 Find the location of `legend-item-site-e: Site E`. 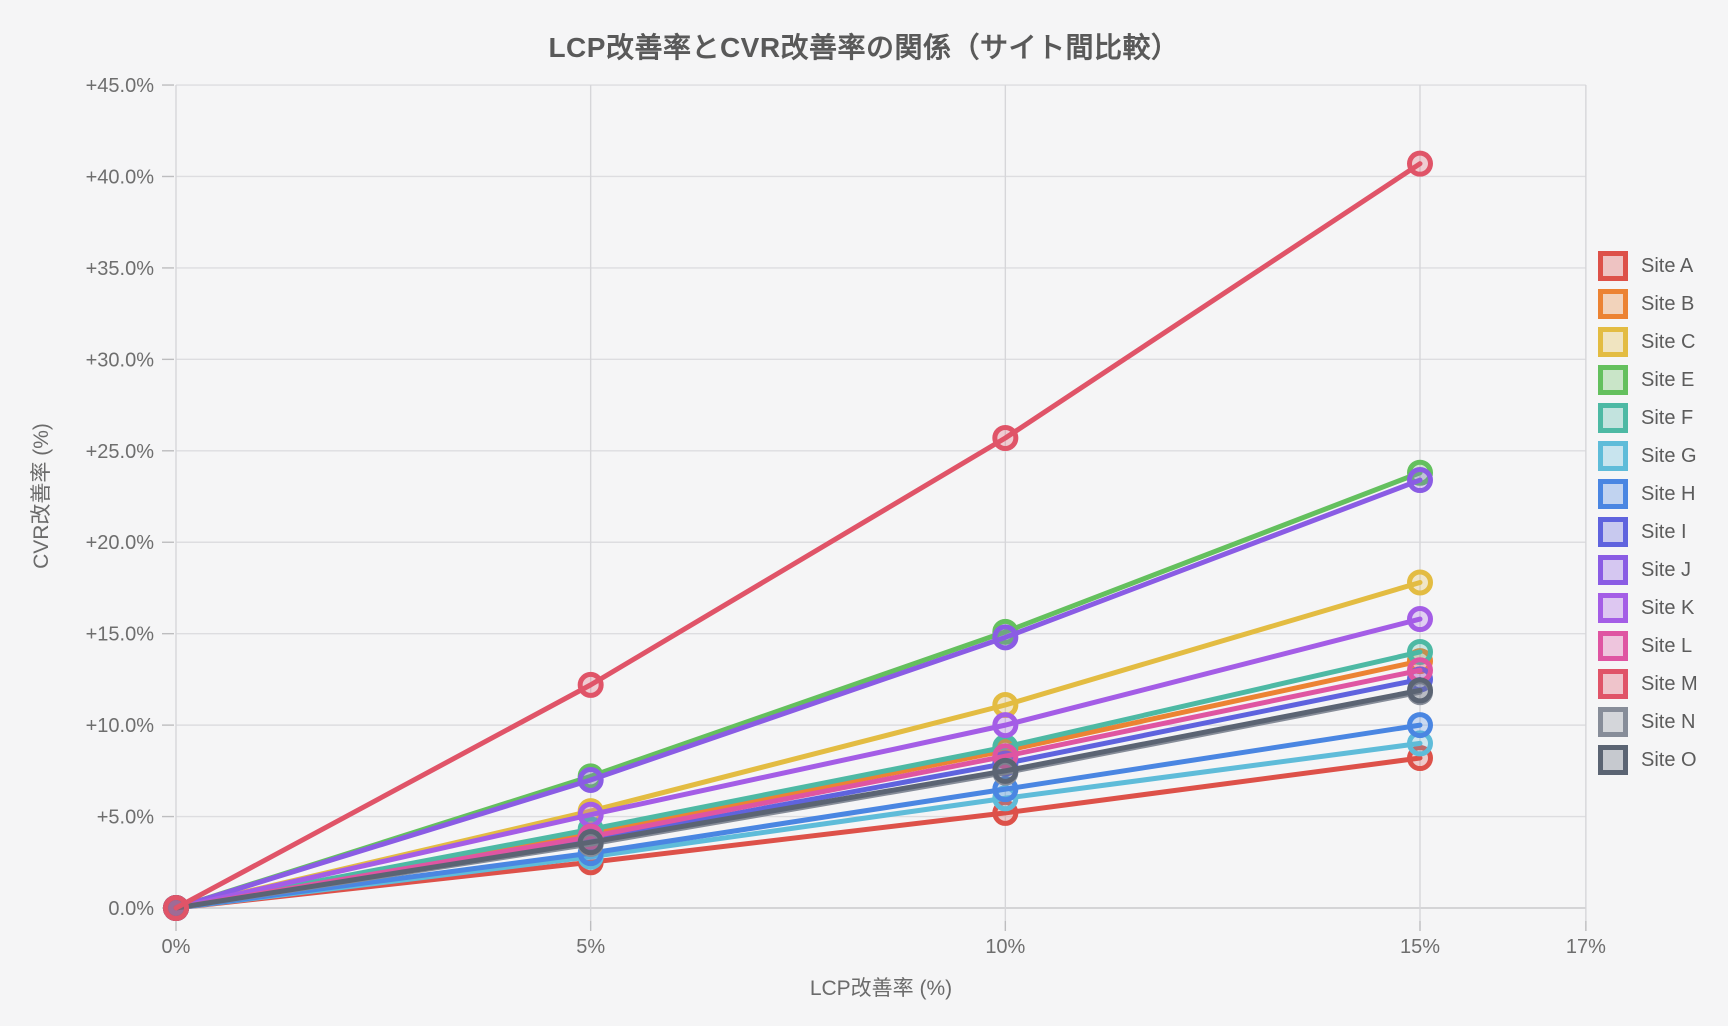

legend-item-site-e: Site E is located at coordinates (1648, 380).